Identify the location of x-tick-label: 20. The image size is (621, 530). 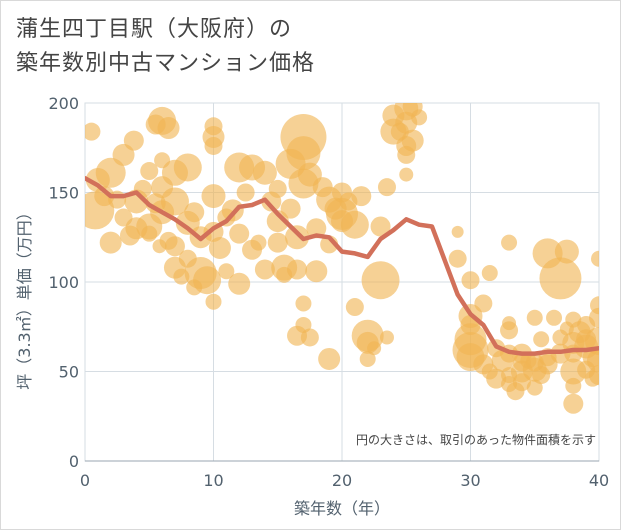
(342, 480).